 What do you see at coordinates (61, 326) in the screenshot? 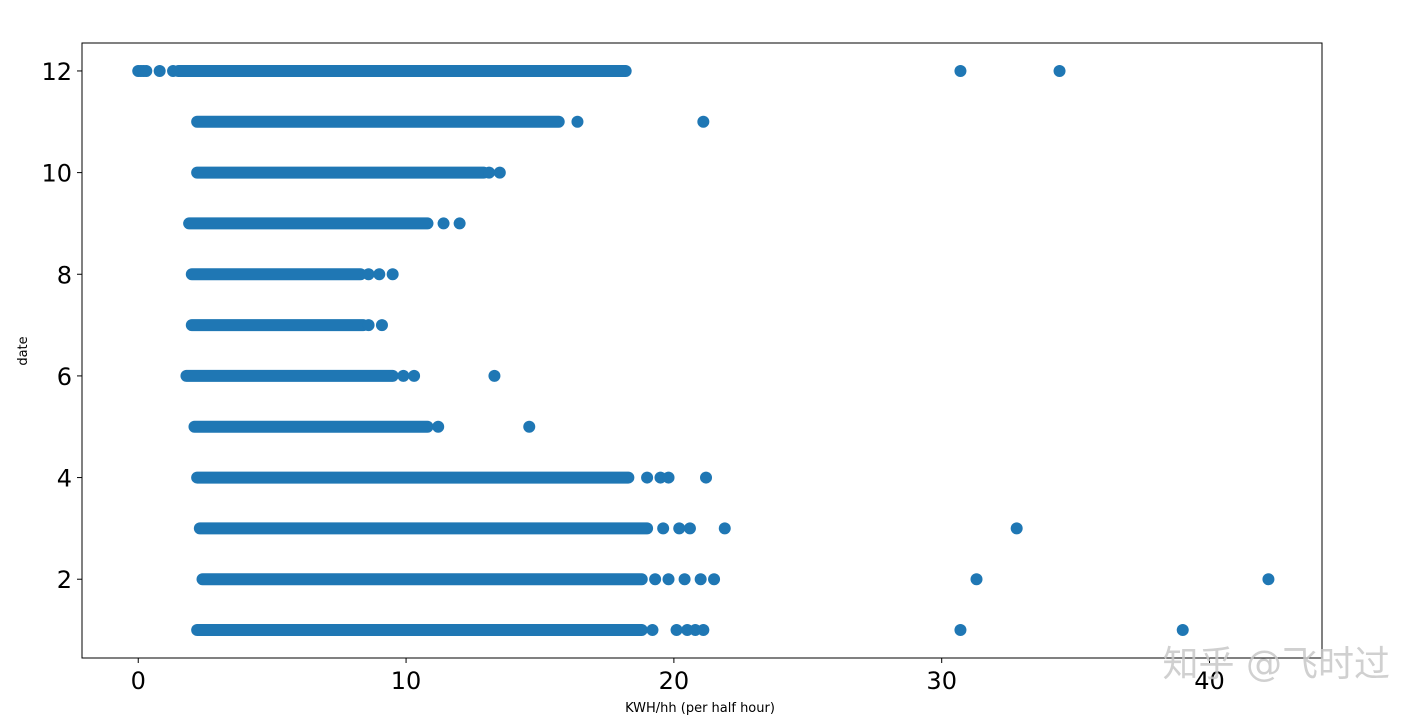
I see `y-axis-ticks: 2 4 6 8 10 12` at bounding box center [61, 326].